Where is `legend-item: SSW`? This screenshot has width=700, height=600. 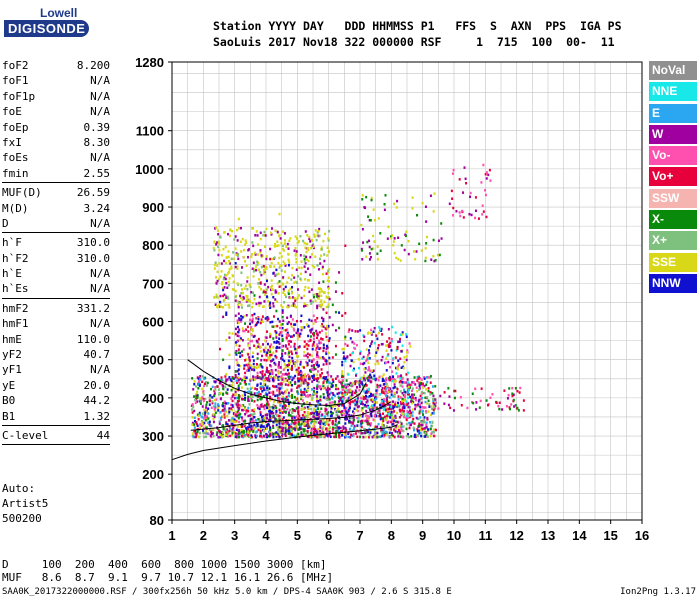 legend-item: SSW is located at coordinates (673, 198).